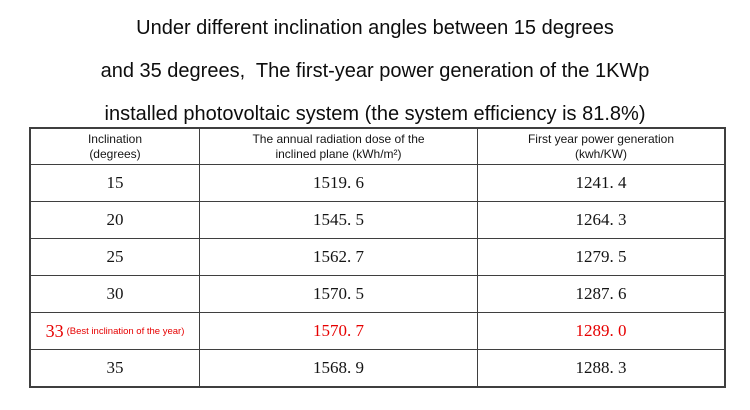 The height and width of the screenshot is (410, 750). I want to click on cell-generation: 1264. 3, so click(600, 220).